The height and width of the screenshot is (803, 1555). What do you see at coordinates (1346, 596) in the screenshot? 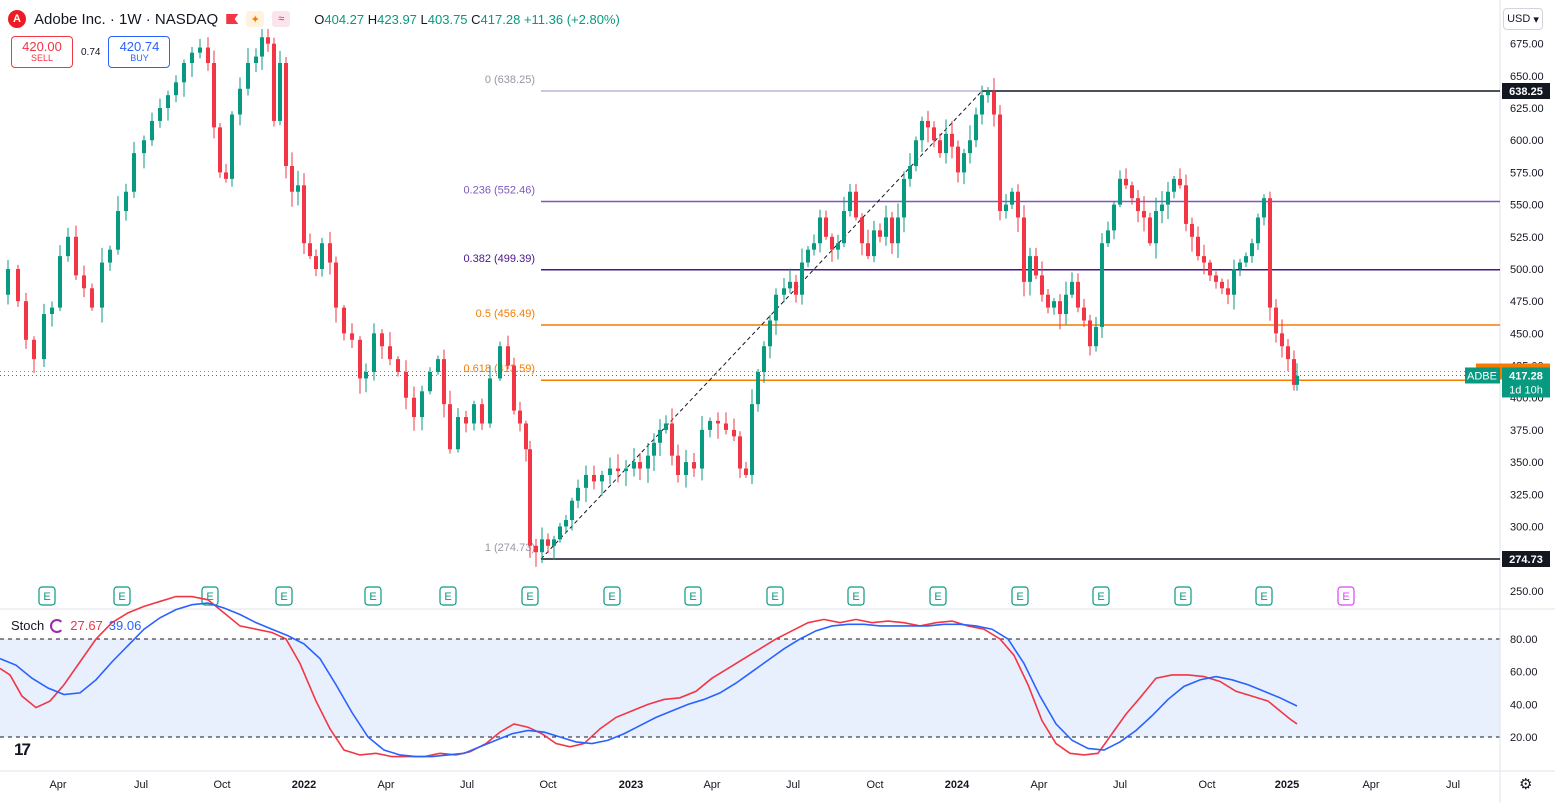
I see `earnings-future-marker` at bounding box center [1346, 596].